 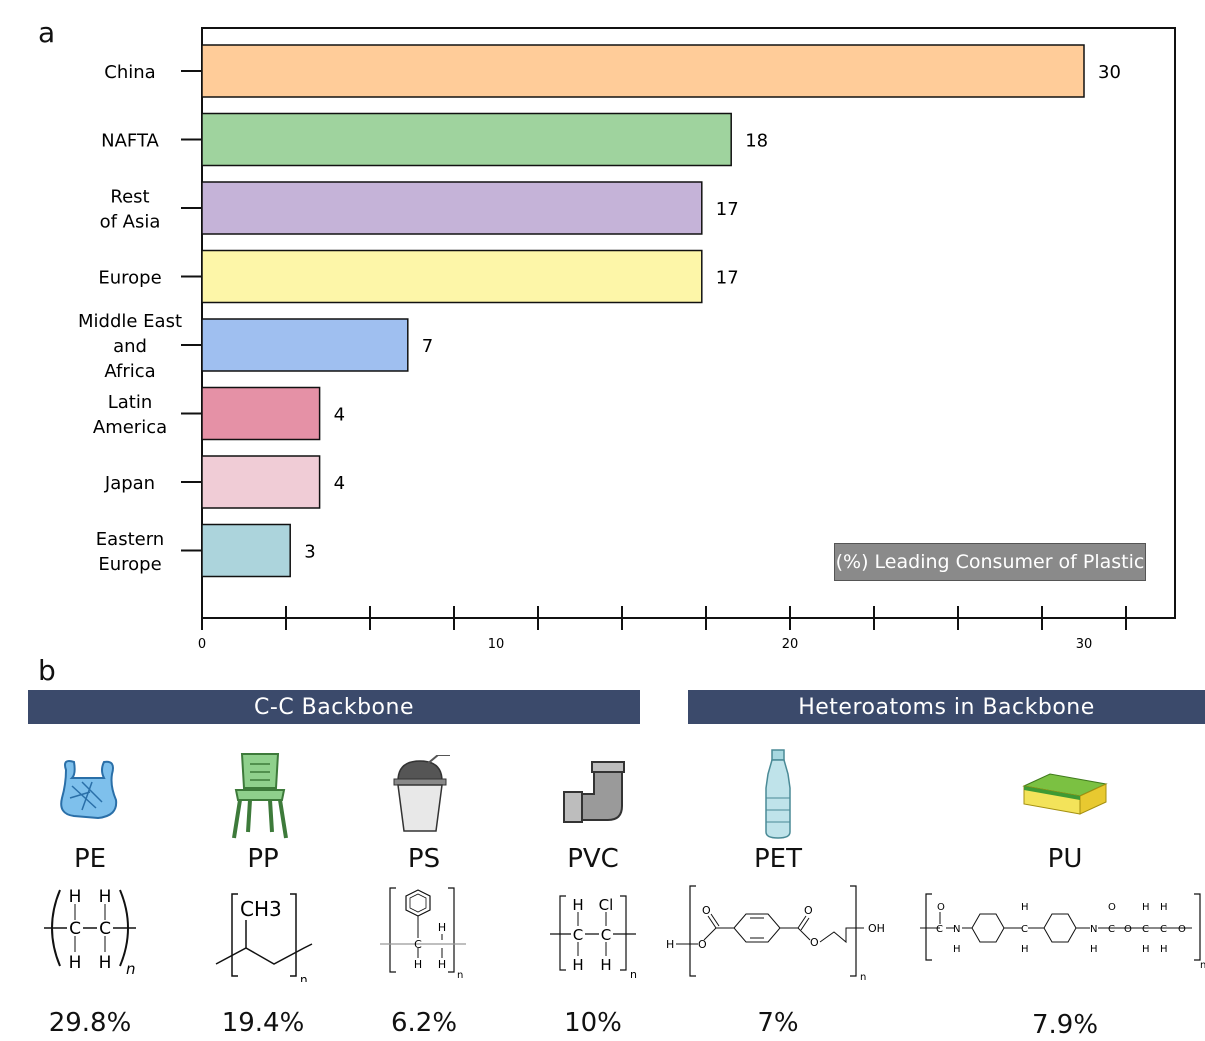 I want to click on pet-atom-o3: O, so click(x=808, y=910).